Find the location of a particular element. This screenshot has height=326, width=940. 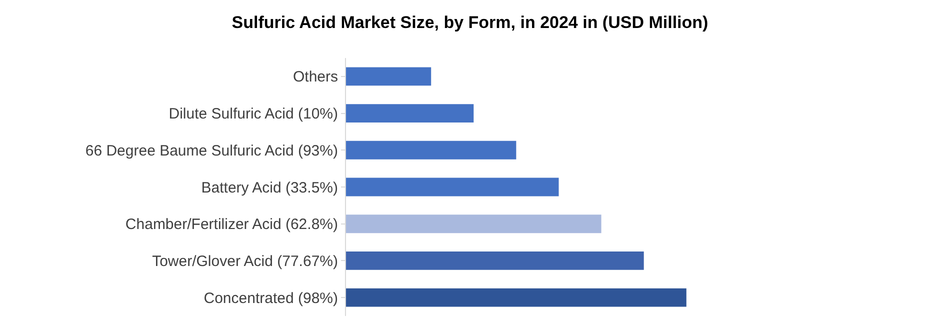

y-tick-label: Concentrated (98%) is located at coordinates (271, 298).